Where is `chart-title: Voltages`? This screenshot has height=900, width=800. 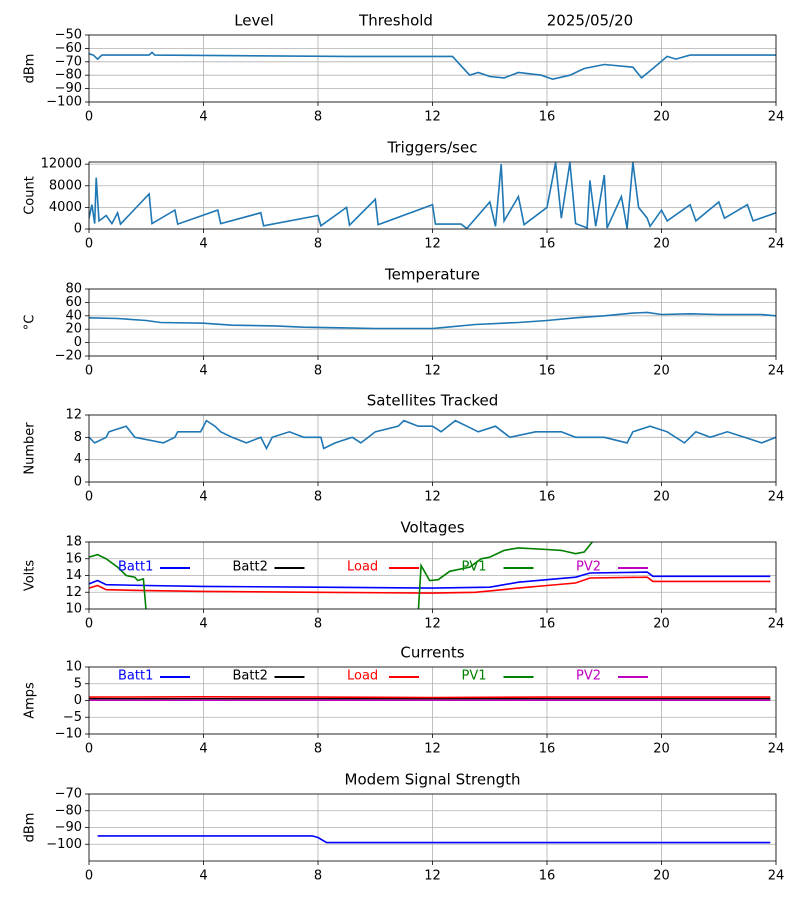 chart-title: Voltages is located at coordinates (432, 528).